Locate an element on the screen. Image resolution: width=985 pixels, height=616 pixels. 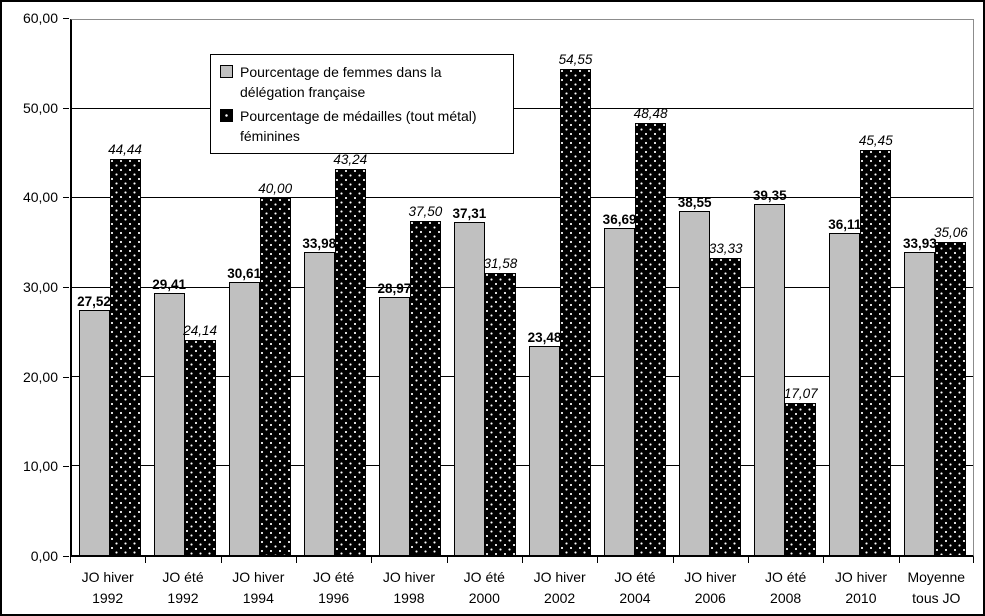
x-axis-label: JO été 2004 is located at coordinates (635, 587).